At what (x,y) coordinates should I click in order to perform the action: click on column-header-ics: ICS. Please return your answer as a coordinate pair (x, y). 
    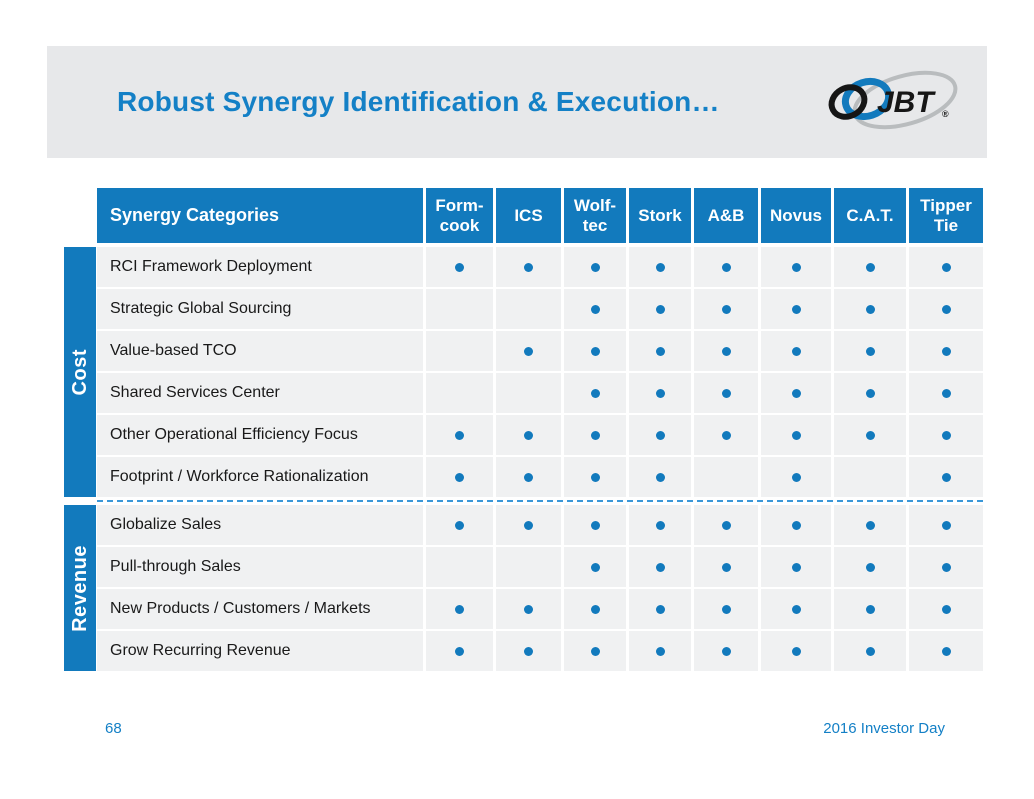
    Looking at the image, I should click on (528, 215).